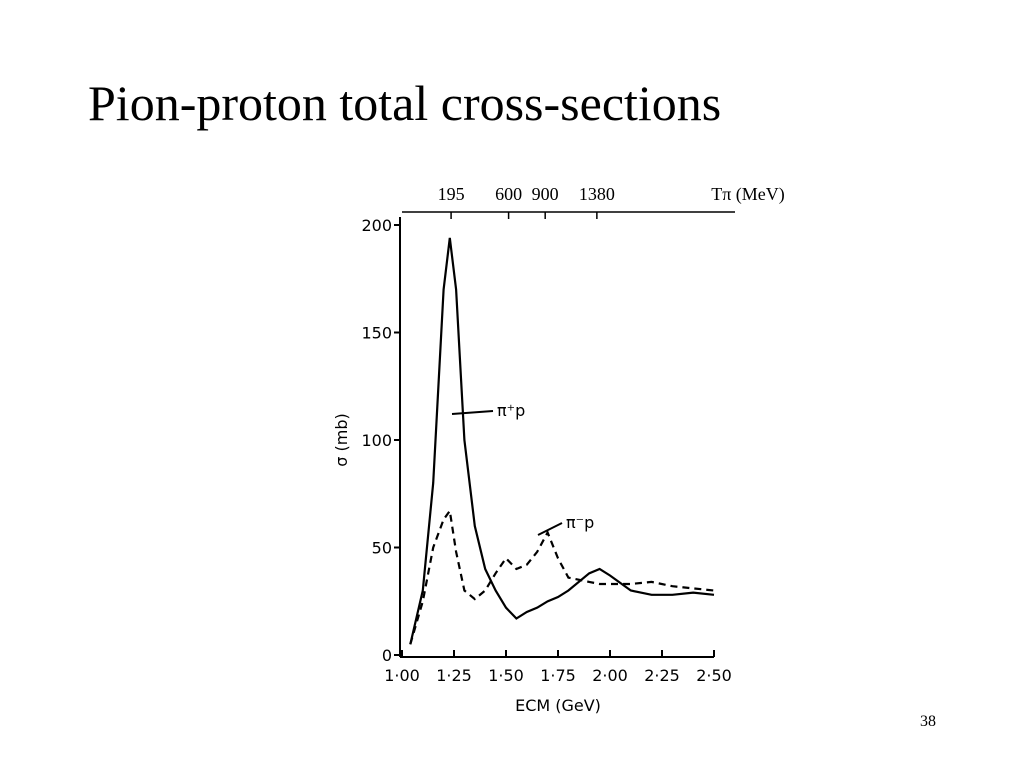 The width and height of the screenshot is (1024, 768). I want to click on x-tick-label: 1·50, so click(506, 675).